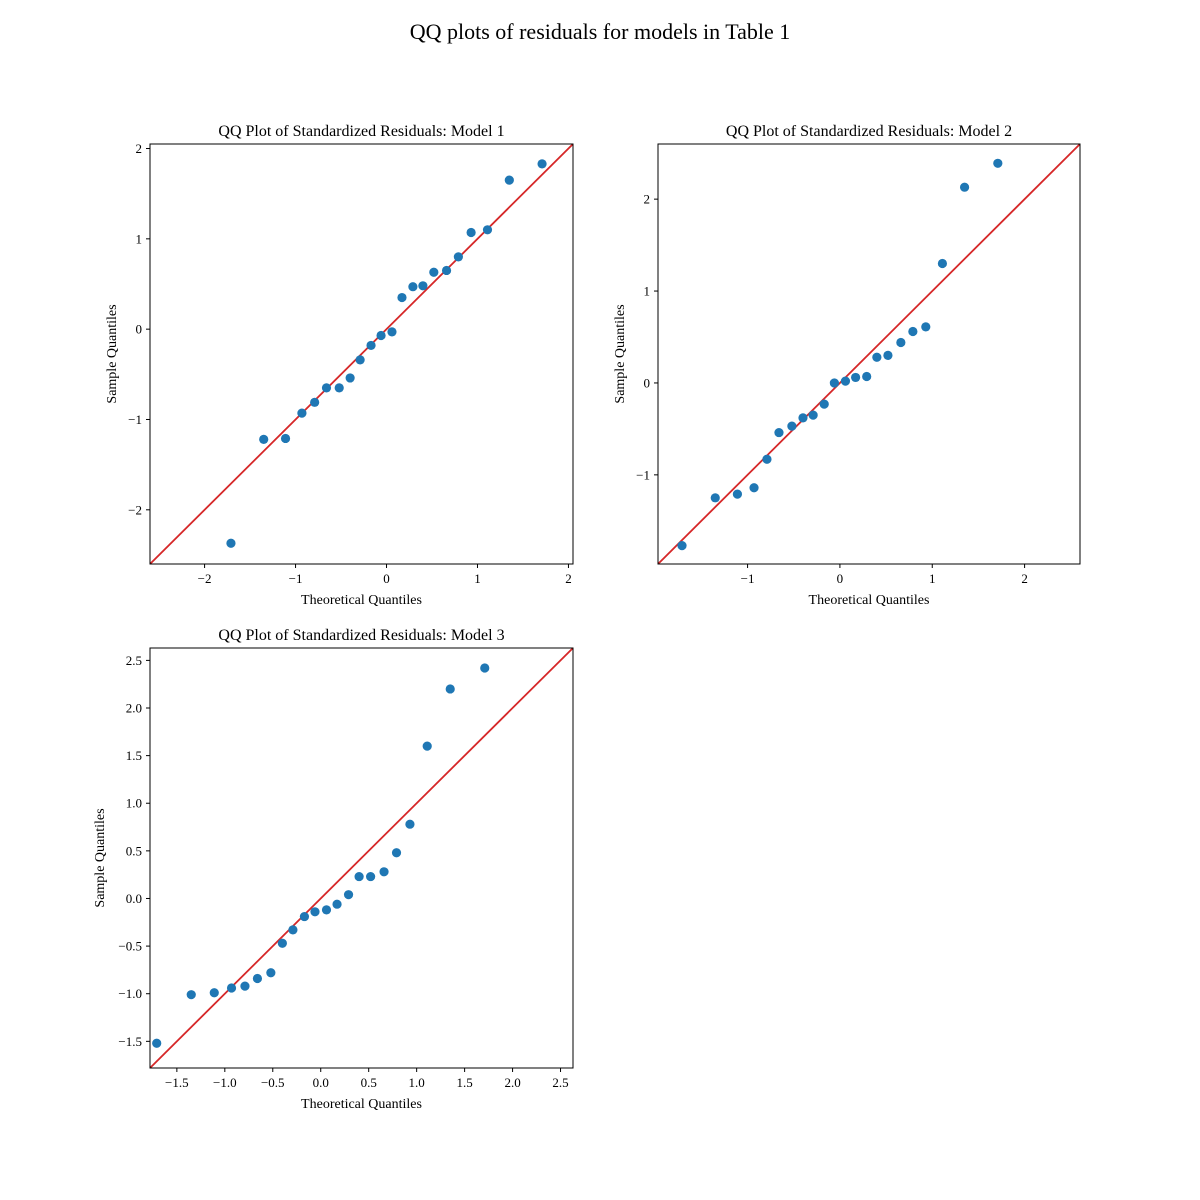 This screenshot has height=1200, width=1200. Describe the element at coordinates (135, 509) in the screenshot. I see `panel-1-ytick-label: −2` at that location.